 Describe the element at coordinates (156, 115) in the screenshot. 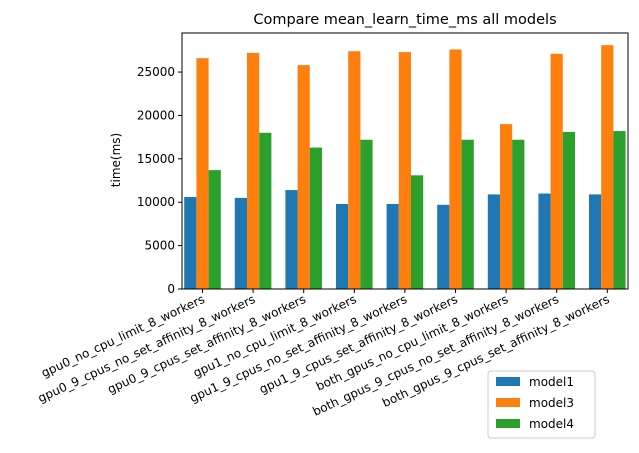

I see `y-tick-label: 20000` at that location.